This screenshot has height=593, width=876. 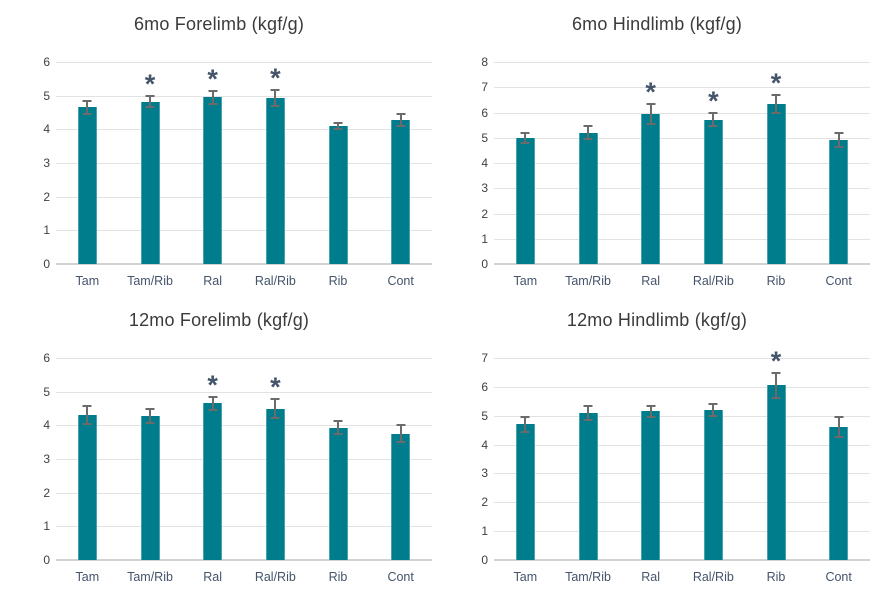 What do you see at coordinates (401, 496) in the screenshot?
I see `bar-cont` at bounding box center [401, 496].